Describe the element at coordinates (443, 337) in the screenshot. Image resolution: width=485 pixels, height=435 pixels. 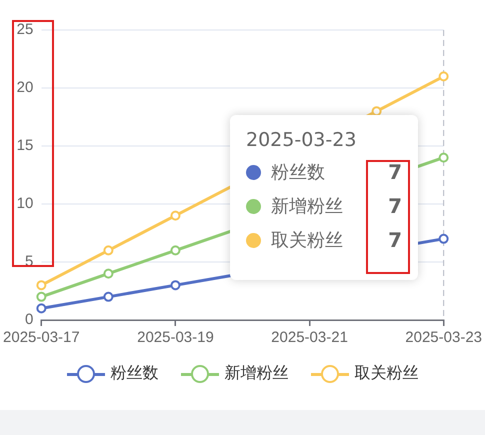
I see `x-tick-label: 2025-03-23` at that location.